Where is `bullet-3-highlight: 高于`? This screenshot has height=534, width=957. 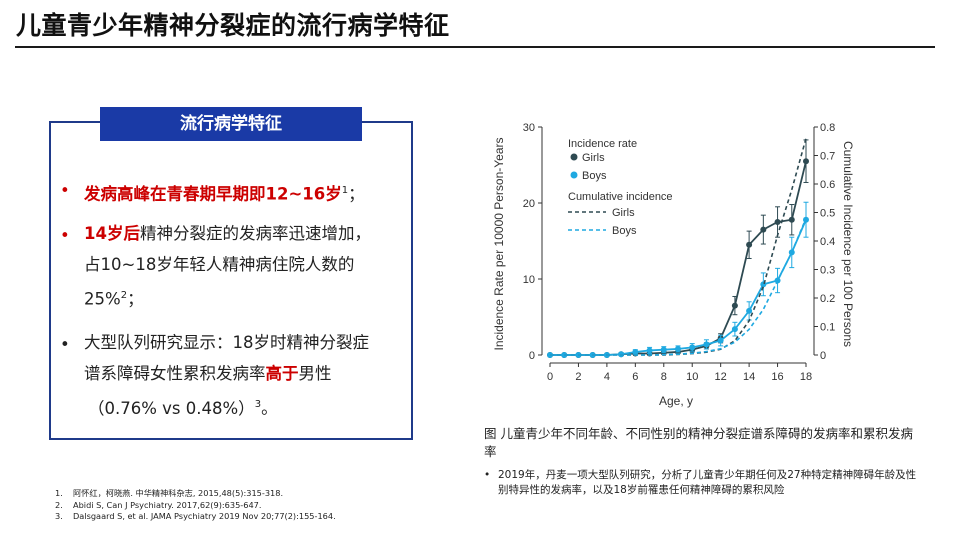
bullet-3-highlight: 高于 is located at coordinates (282, 373).